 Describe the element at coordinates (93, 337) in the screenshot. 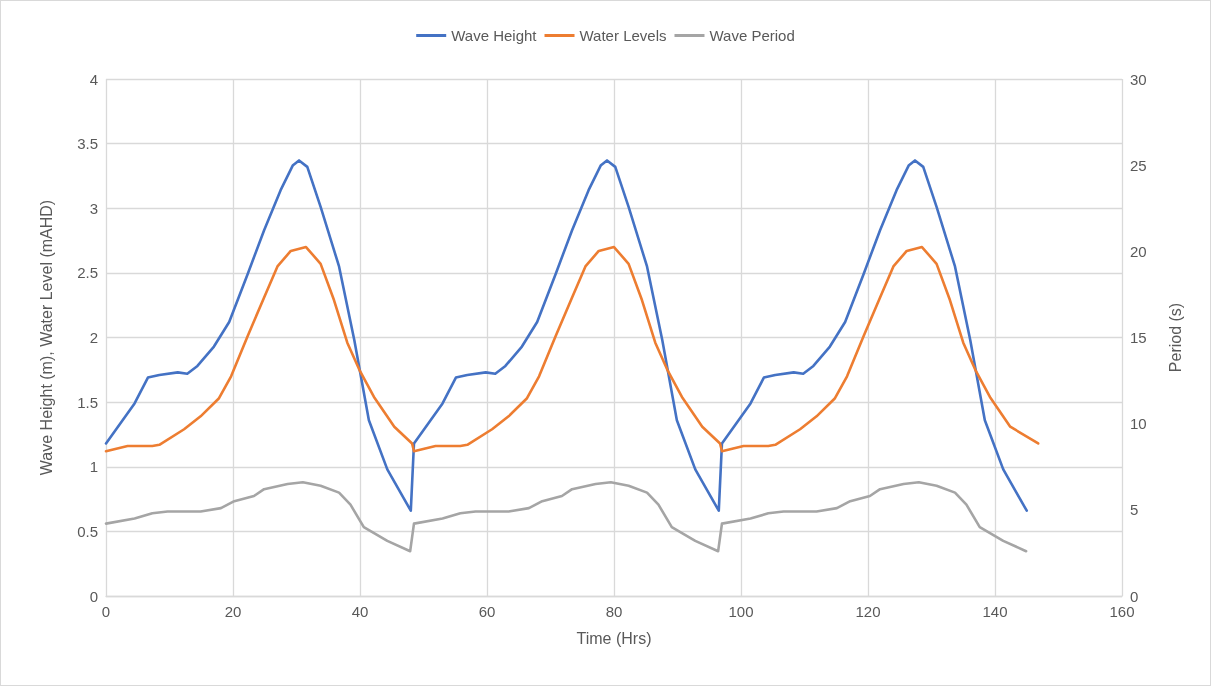

I see `y-tick-label: 2` at that location.